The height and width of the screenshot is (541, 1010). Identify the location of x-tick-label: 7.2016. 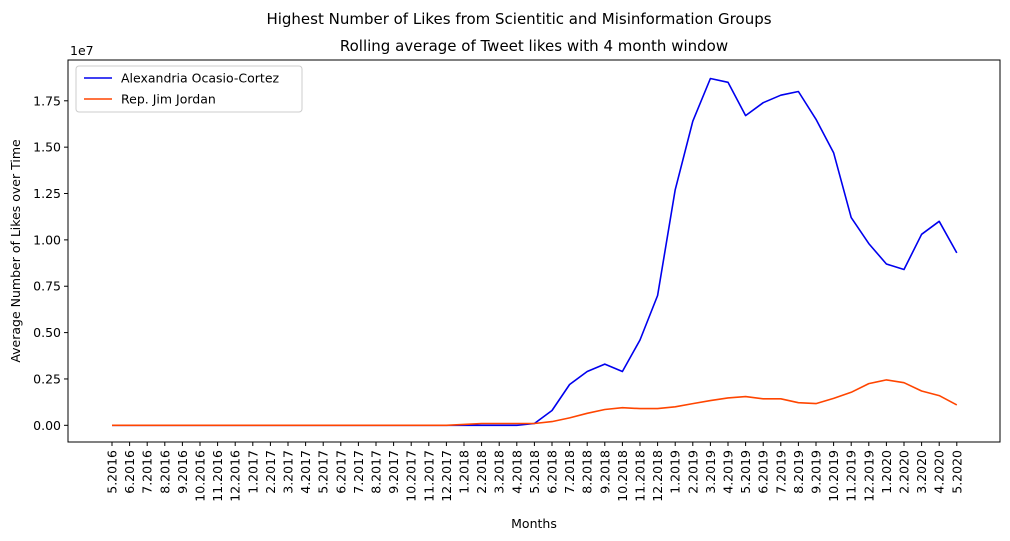
(147, 472).